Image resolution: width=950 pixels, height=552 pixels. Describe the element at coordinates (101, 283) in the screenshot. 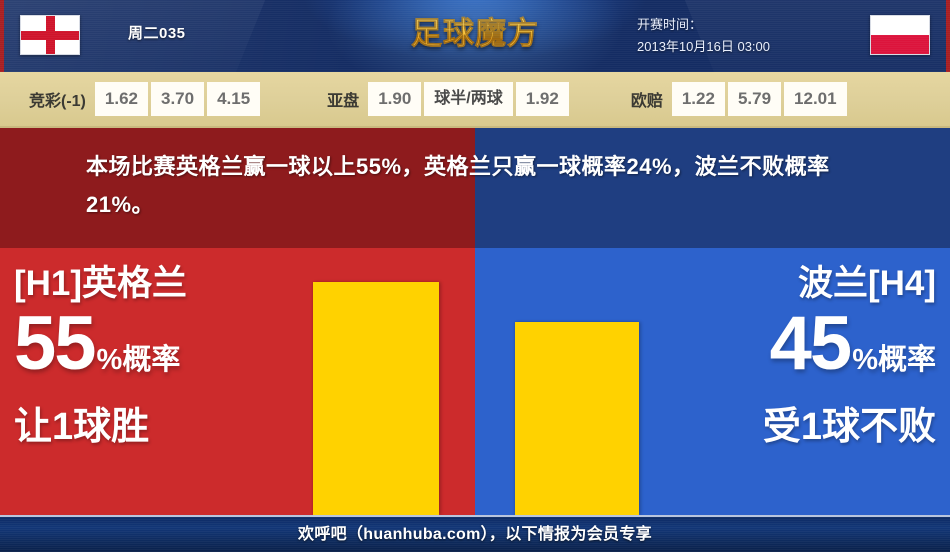

I see `home-team-name: [H1]英格兰` at that location.